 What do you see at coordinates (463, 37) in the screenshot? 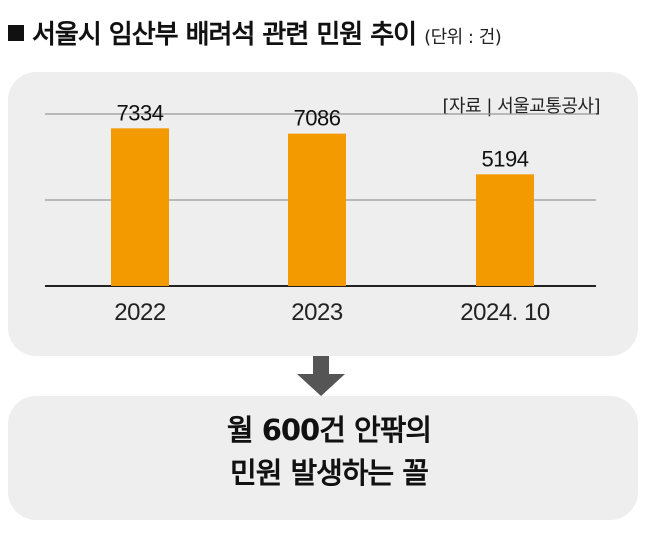
I see `unit-label: (단위 : 건)` at bounding box center [463, 37].